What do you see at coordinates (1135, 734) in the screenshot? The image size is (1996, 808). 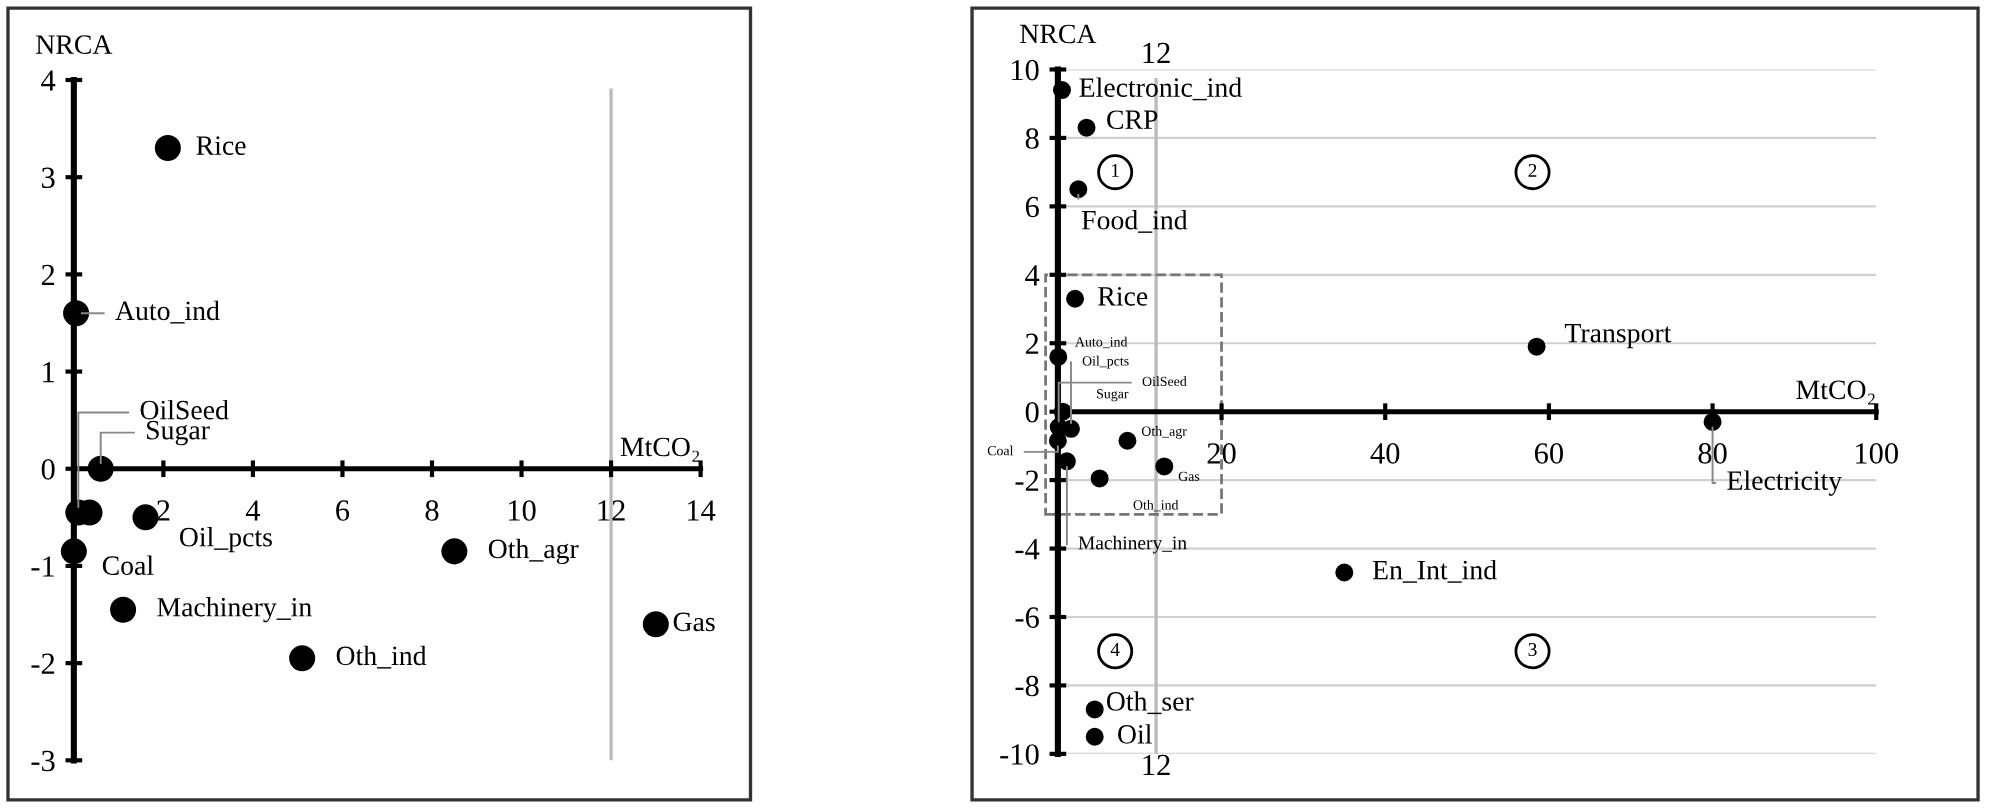 I see `annotation: Oil` at bounding box center [1135, 734].